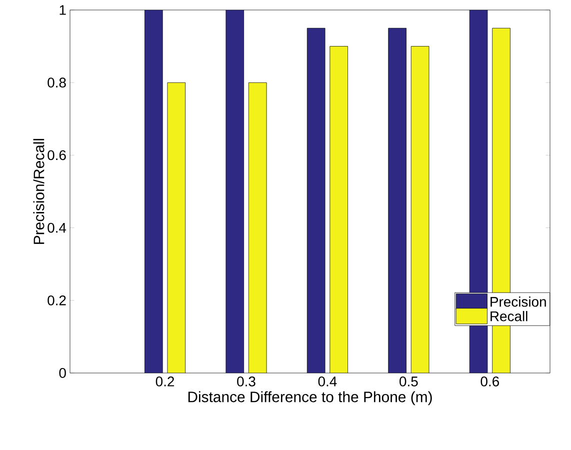 The image size is (571, 450). What do you see at coordinates (310, 398) in the screenshot?
I see `x-axis-title: Distance Difference to the Phone (m)` at bounding box center [310, 398].